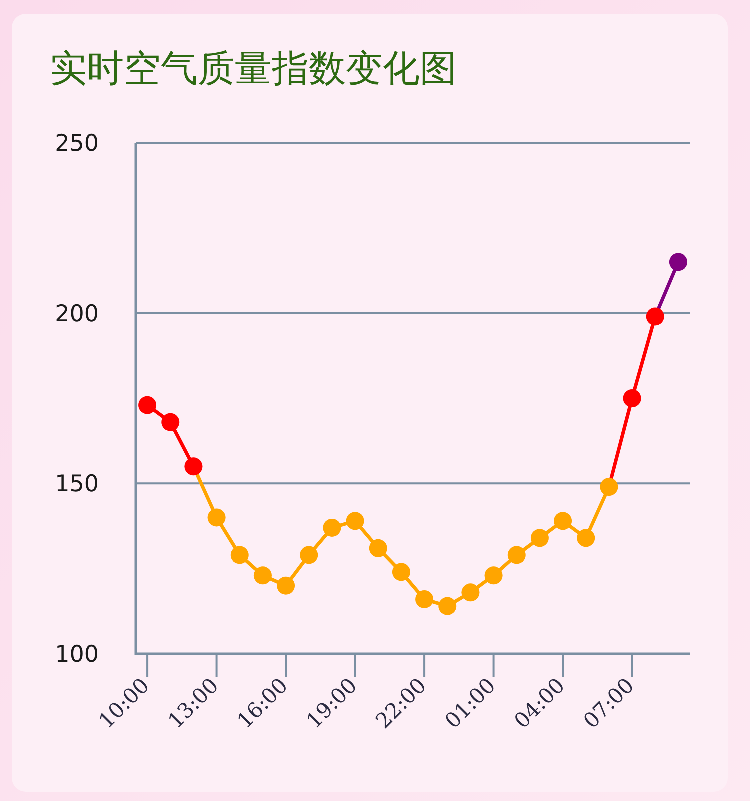 The height and width of the screenshot is (801, 750). What do you see at coordinates (77, 144) in the screenshot?
I see `y-tick-label: 250` at bounding box center [77, 144].